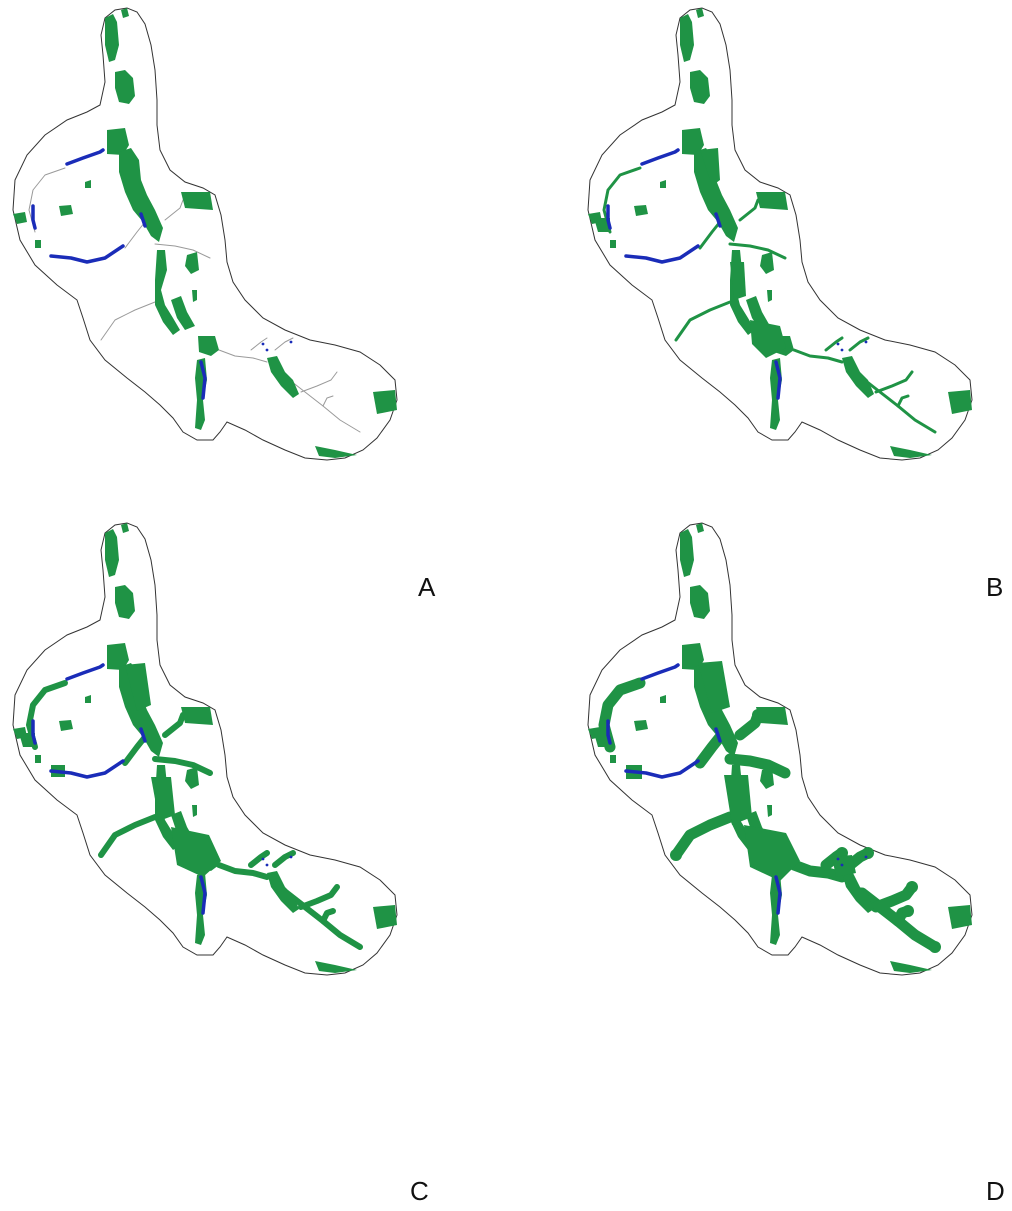  I want to click on map-b, so click(780, 234).